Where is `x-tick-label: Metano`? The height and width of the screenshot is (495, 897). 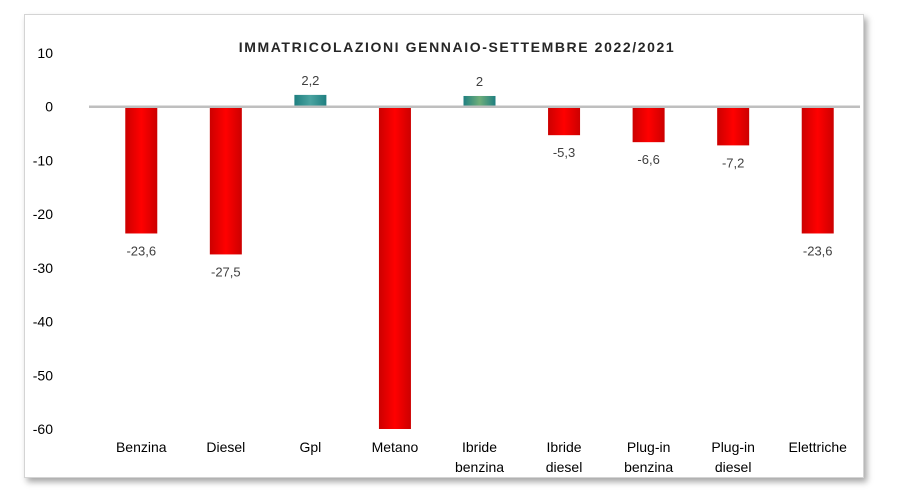
x-tick-label: Metano is located at coordinates (395, 447).